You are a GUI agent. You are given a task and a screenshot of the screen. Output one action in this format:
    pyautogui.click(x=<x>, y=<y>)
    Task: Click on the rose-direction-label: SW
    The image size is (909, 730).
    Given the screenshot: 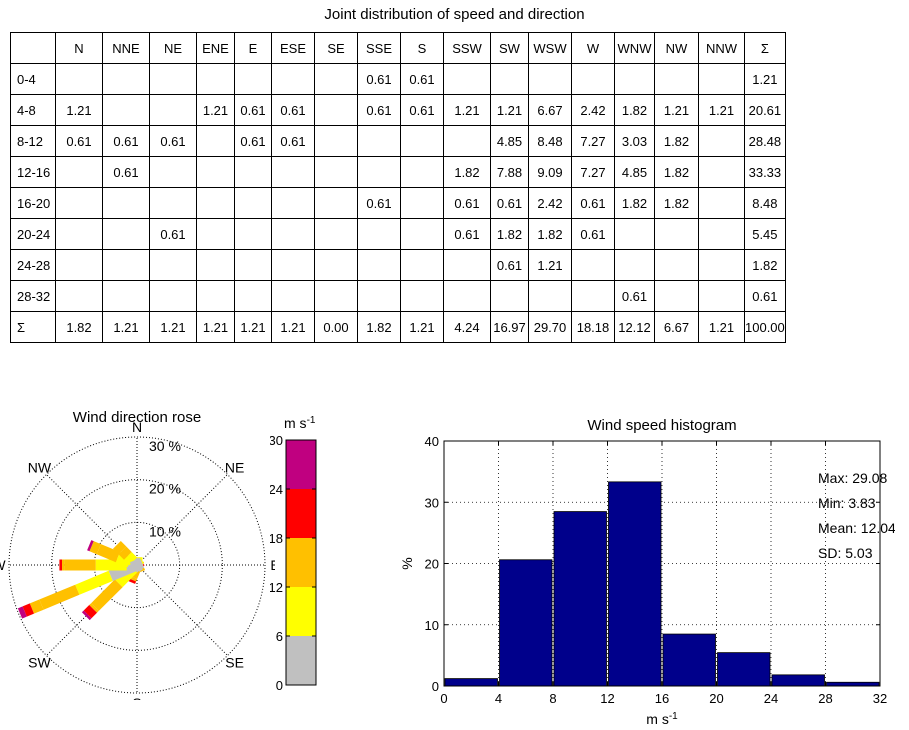 What is the action you would take?
    pyautogui.click(x=39, y=663)
    